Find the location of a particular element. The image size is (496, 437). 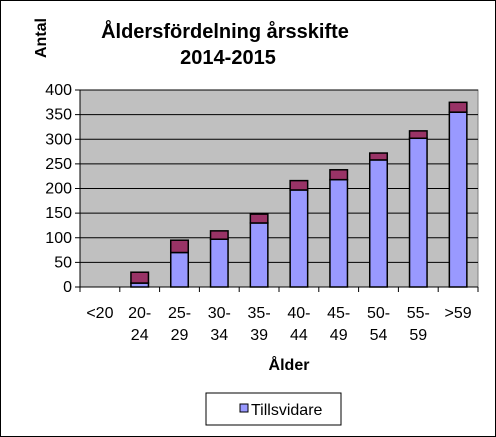

x-tick-label-6-1: 49 is located at coordinates (339, 335).